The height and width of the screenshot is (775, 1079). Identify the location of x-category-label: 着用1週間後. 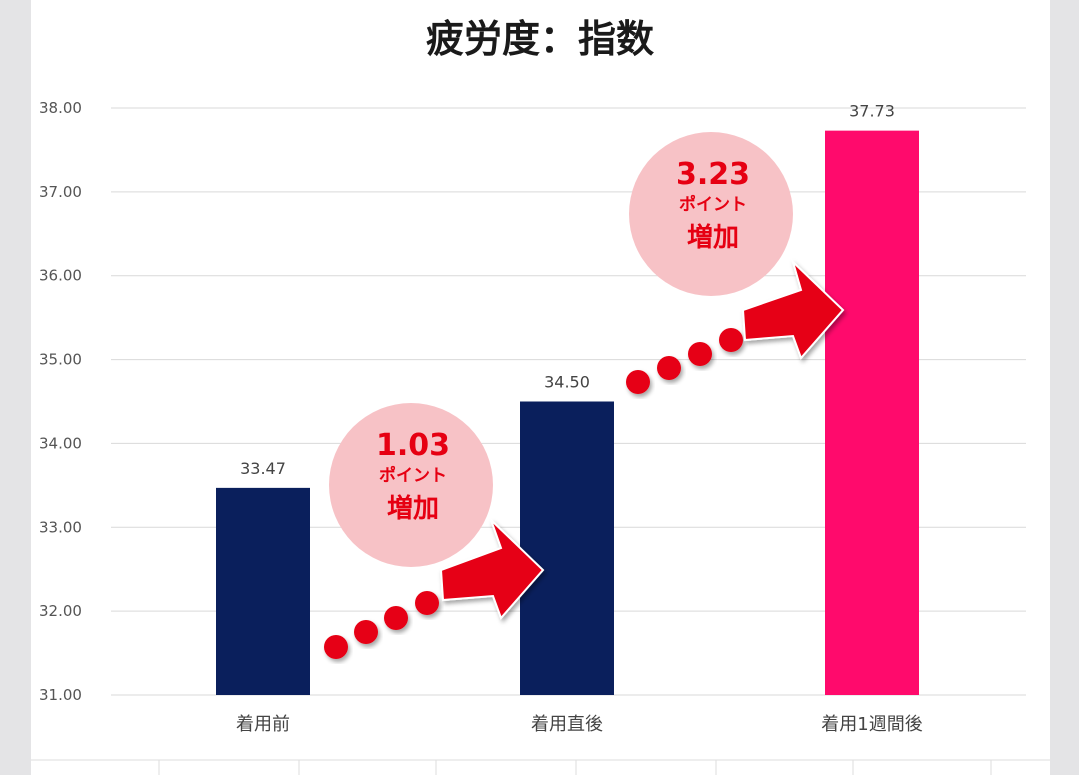
(871, 724).